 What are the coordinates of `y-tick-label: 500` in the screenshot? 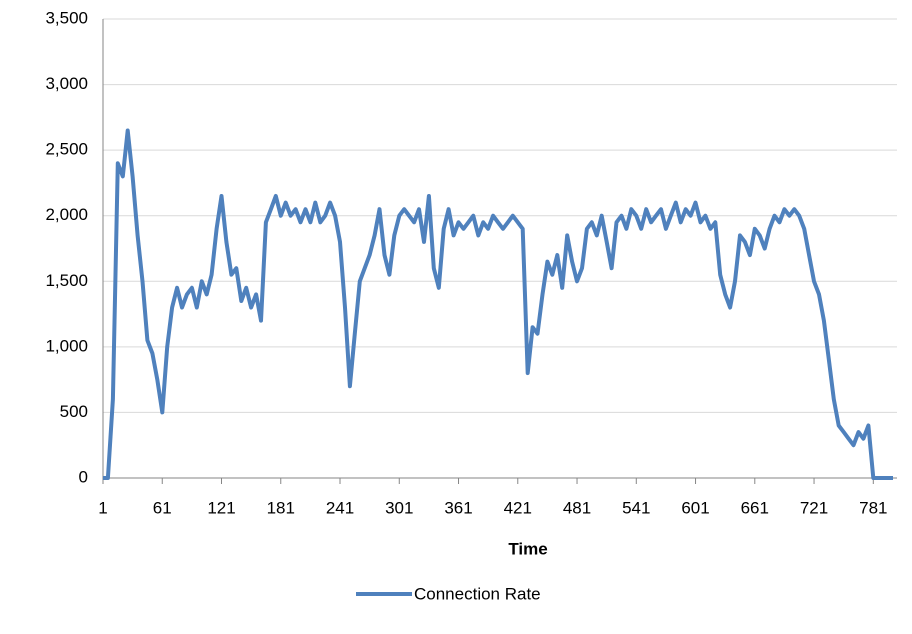 It's located at (74, 411).